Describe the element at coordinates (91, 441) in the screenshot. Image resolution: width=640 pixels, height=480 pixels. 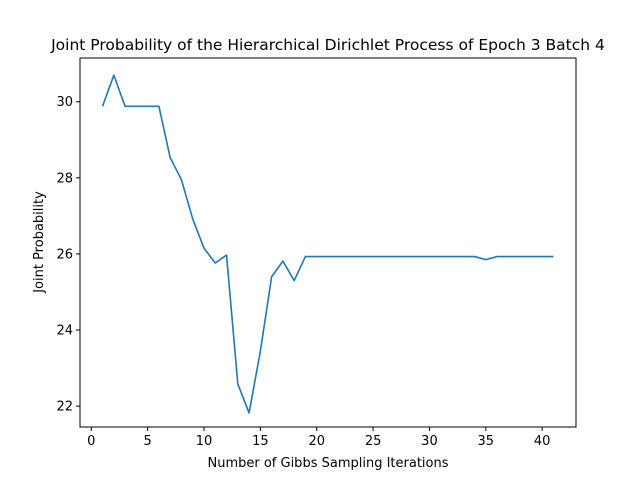
I see `x-tick-label: 0` at that location.